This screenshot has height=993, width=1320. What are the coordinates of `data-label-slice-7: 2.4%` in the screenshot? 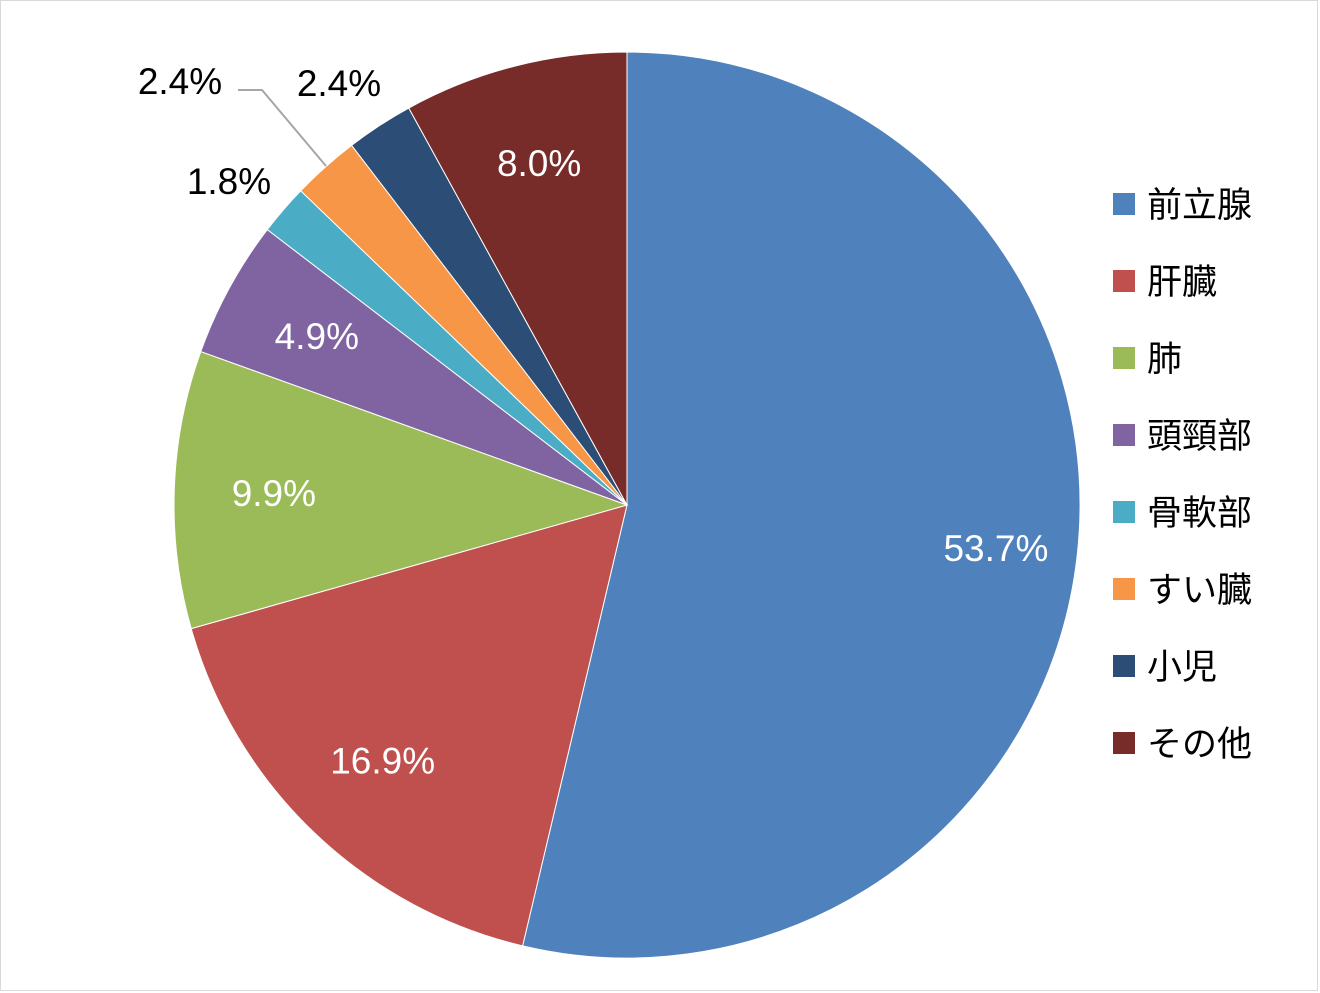 It's located at (339, 83).